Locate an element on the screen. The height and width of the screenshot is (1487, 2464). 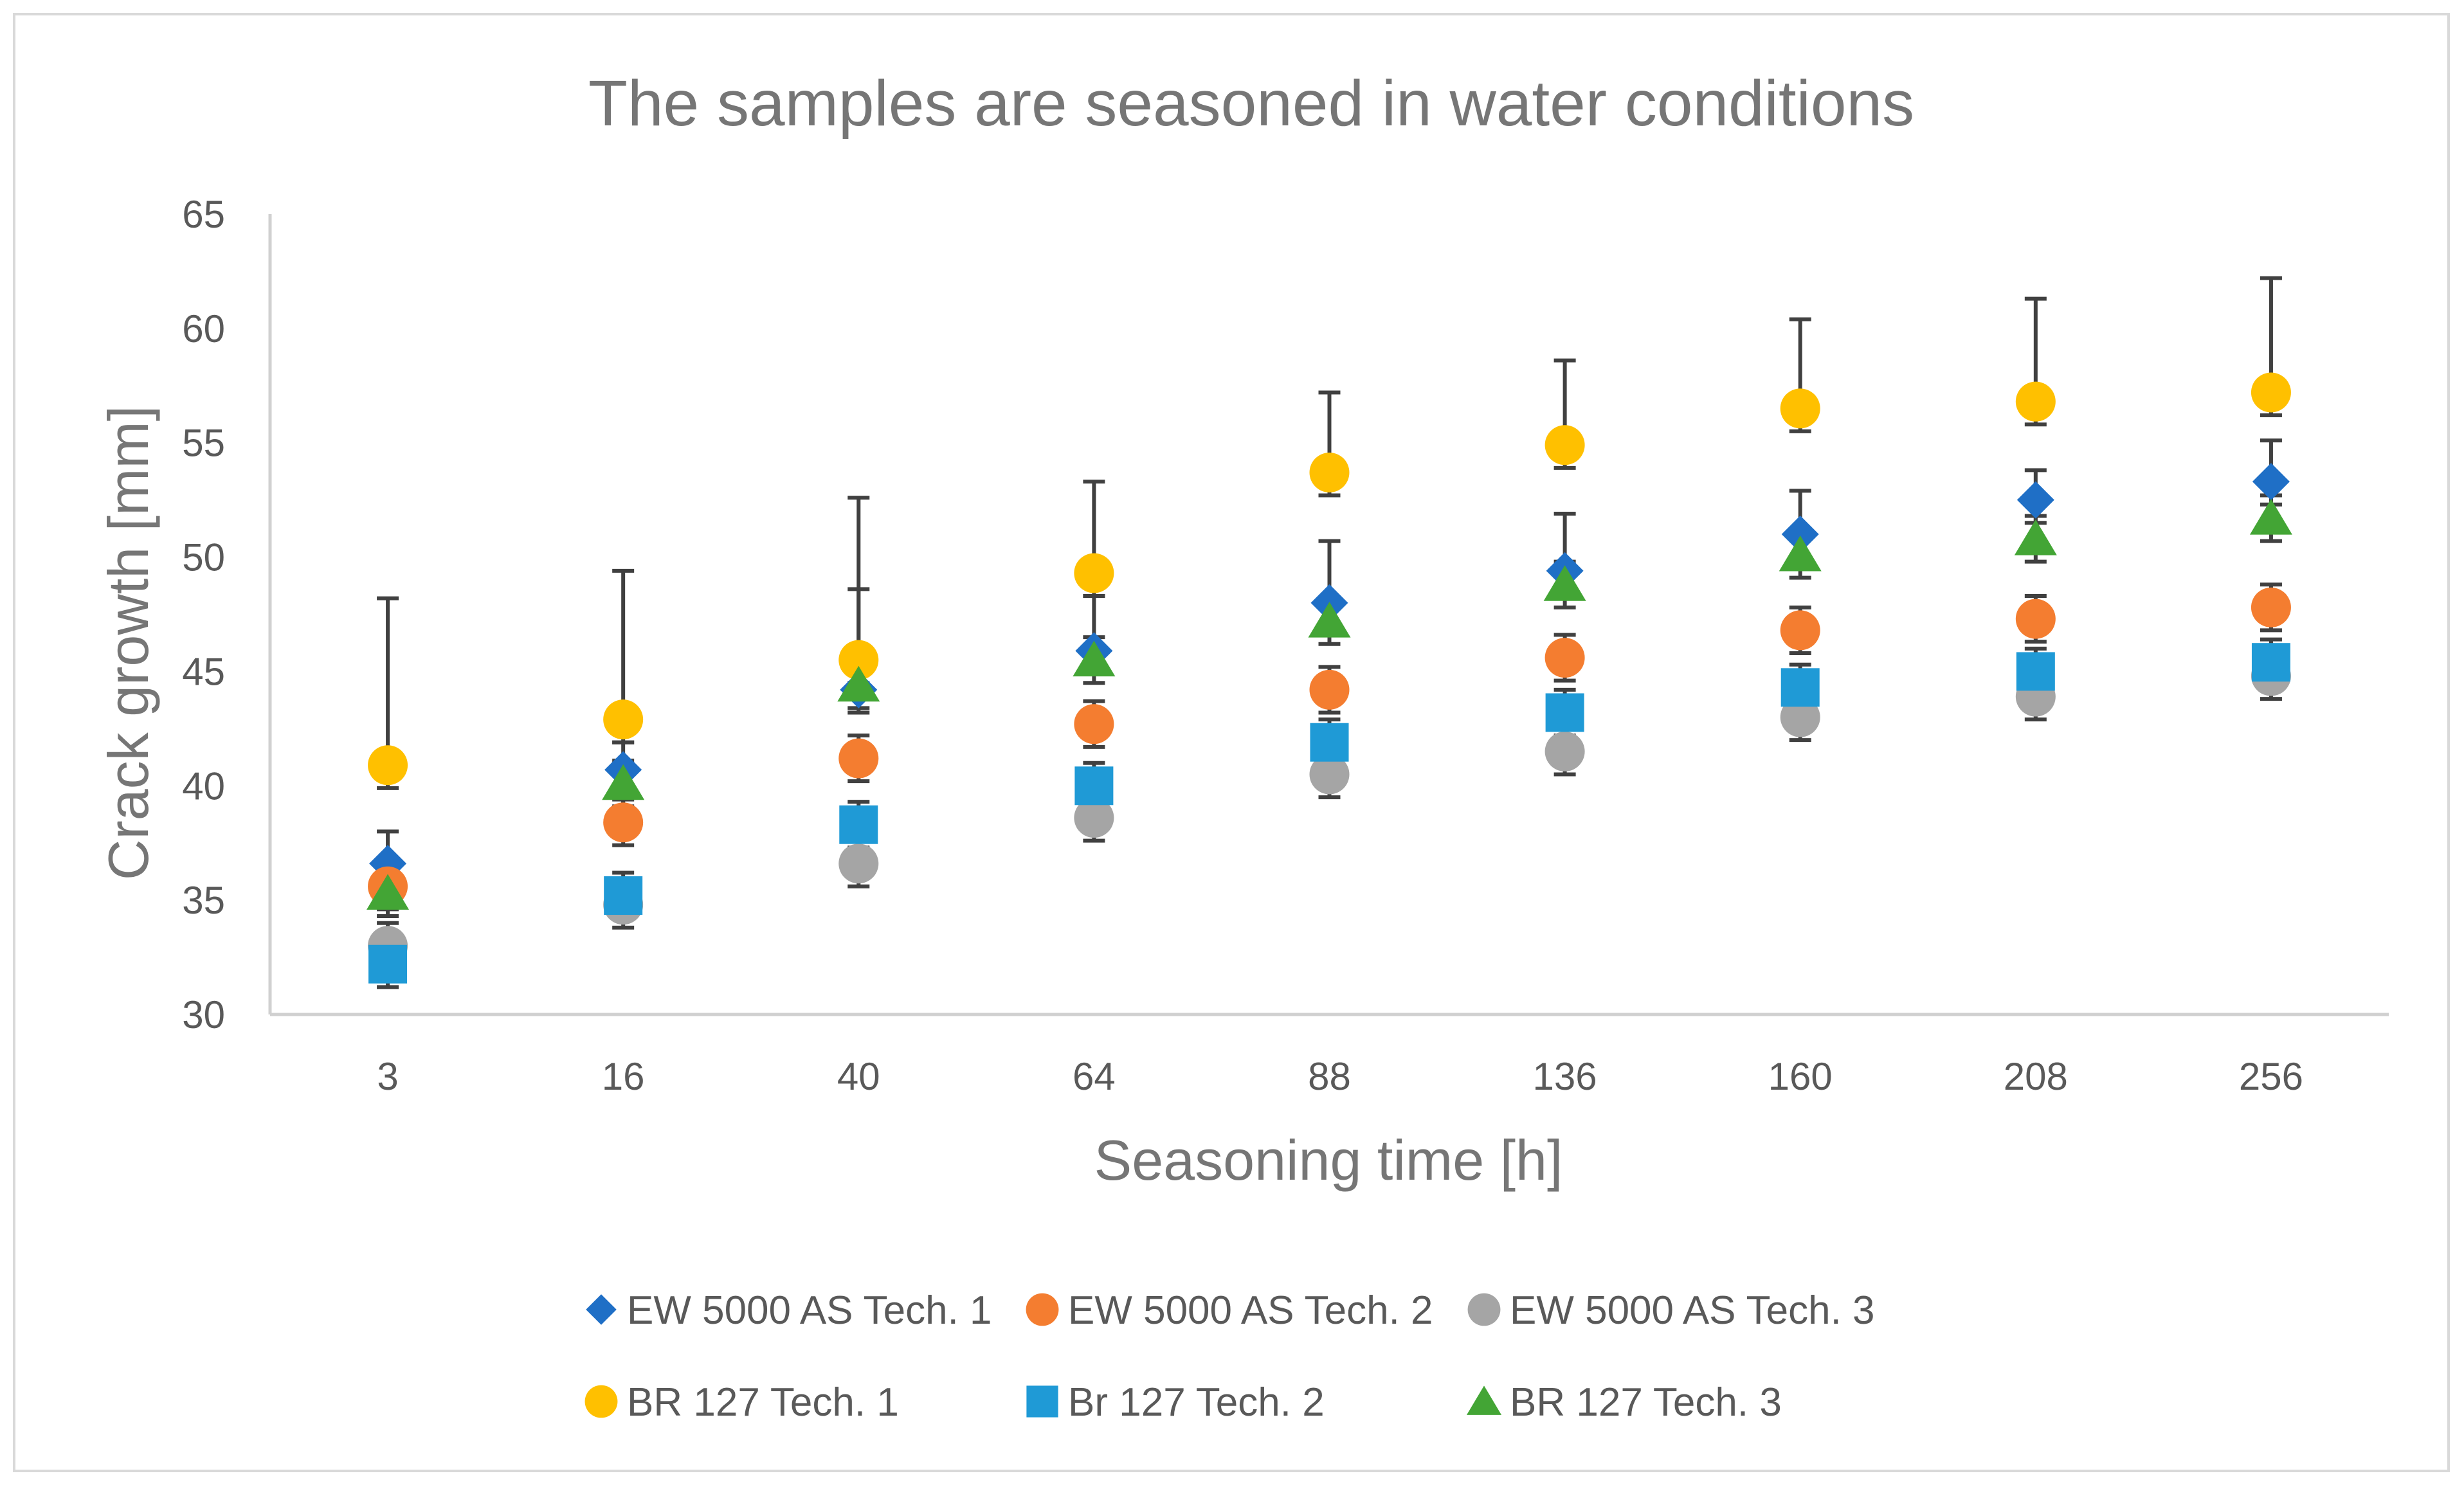
x-tick-label: 256 is located at coordinates (2271, 1076).